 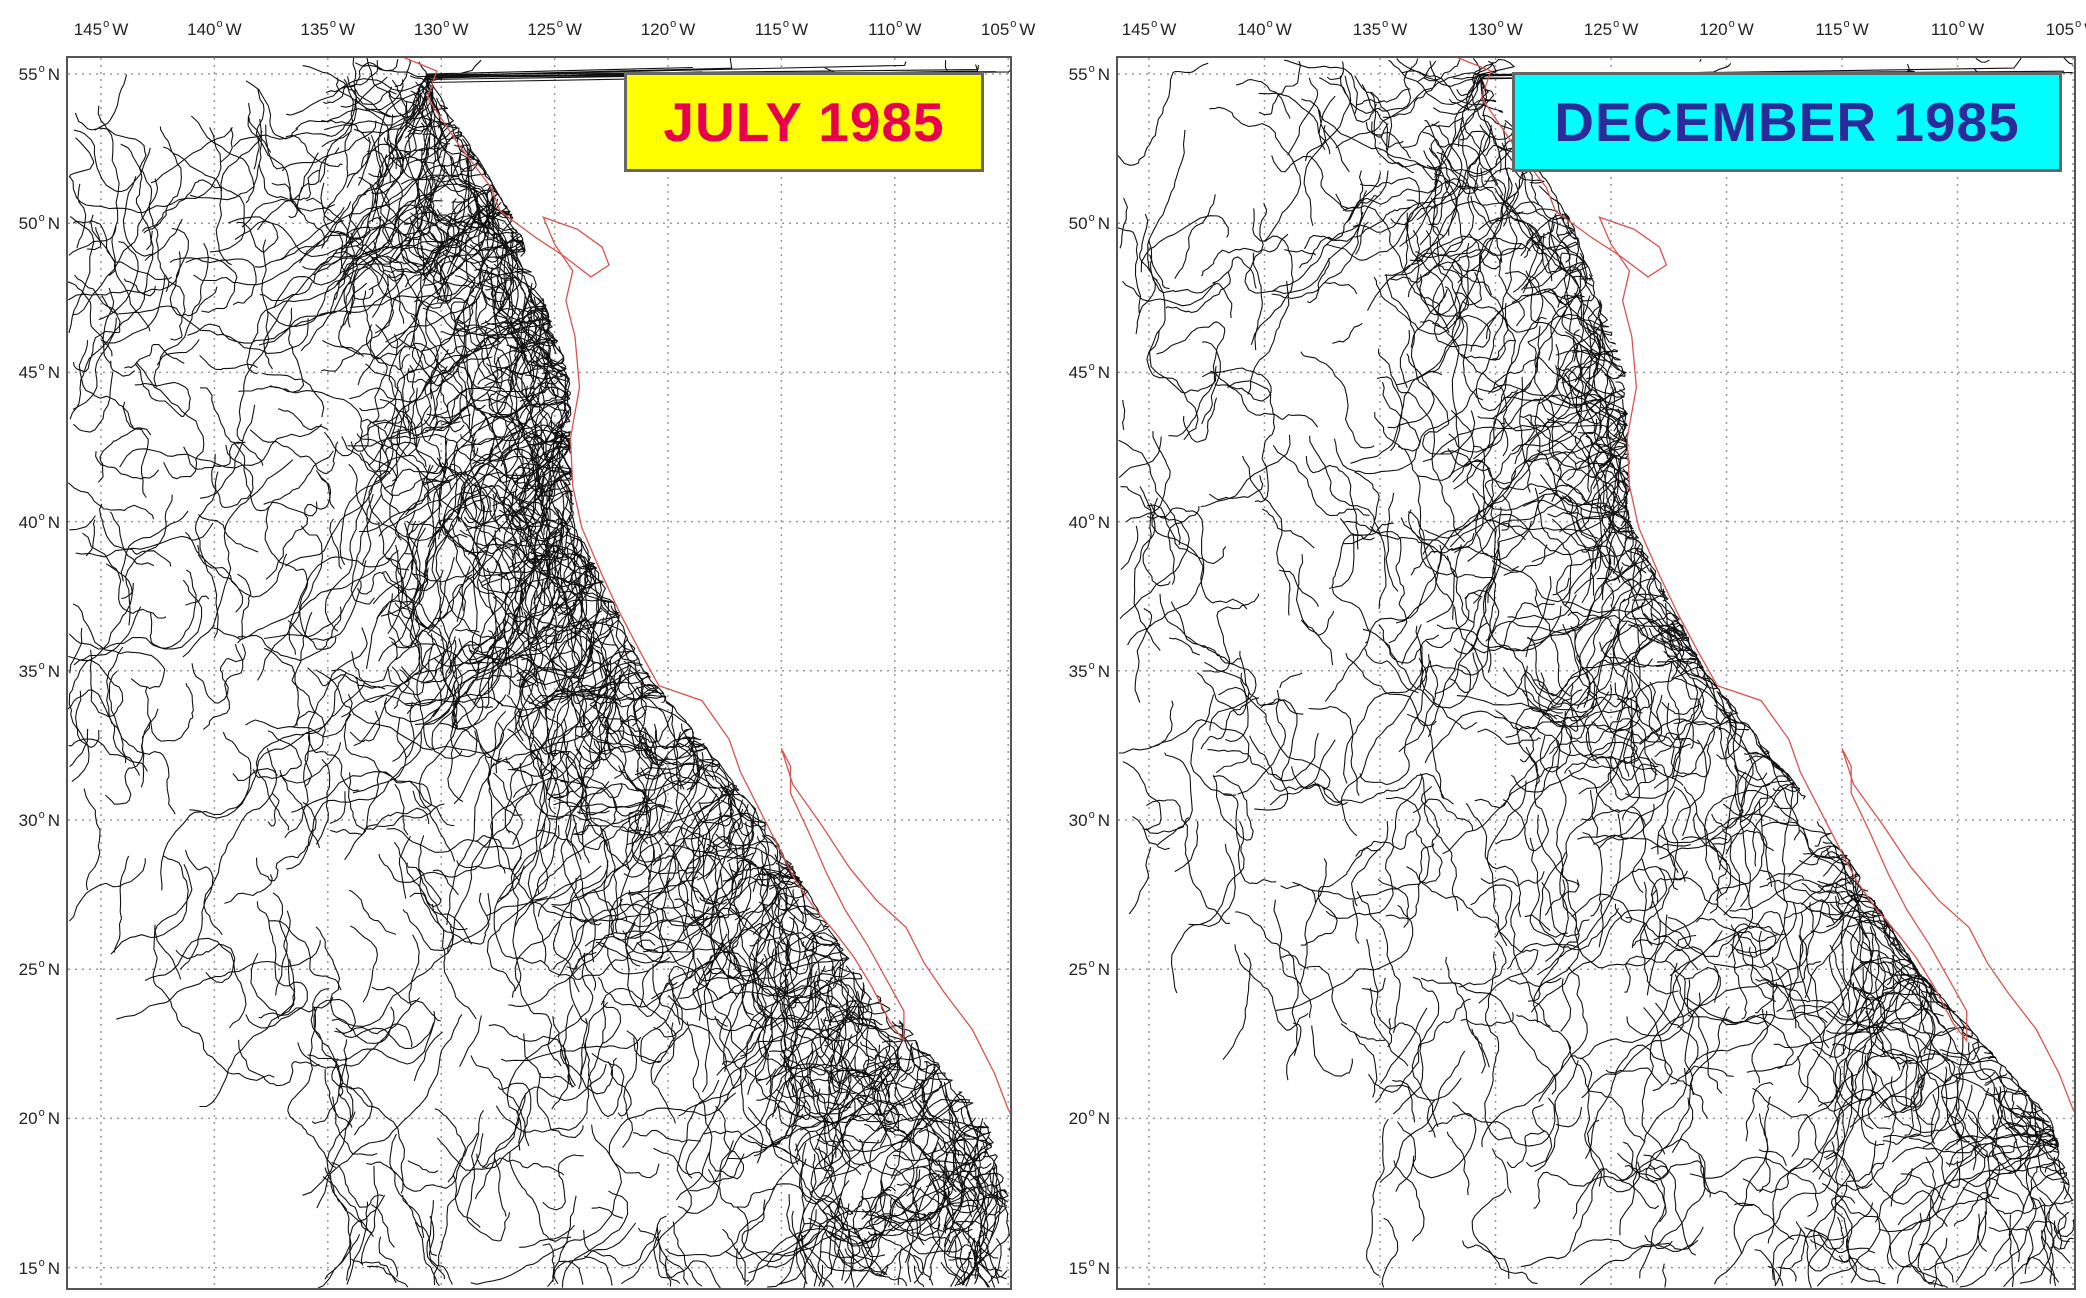 I want to click on month-label-text-december: DECEMBER 1985, so click(x=1787, y=122).